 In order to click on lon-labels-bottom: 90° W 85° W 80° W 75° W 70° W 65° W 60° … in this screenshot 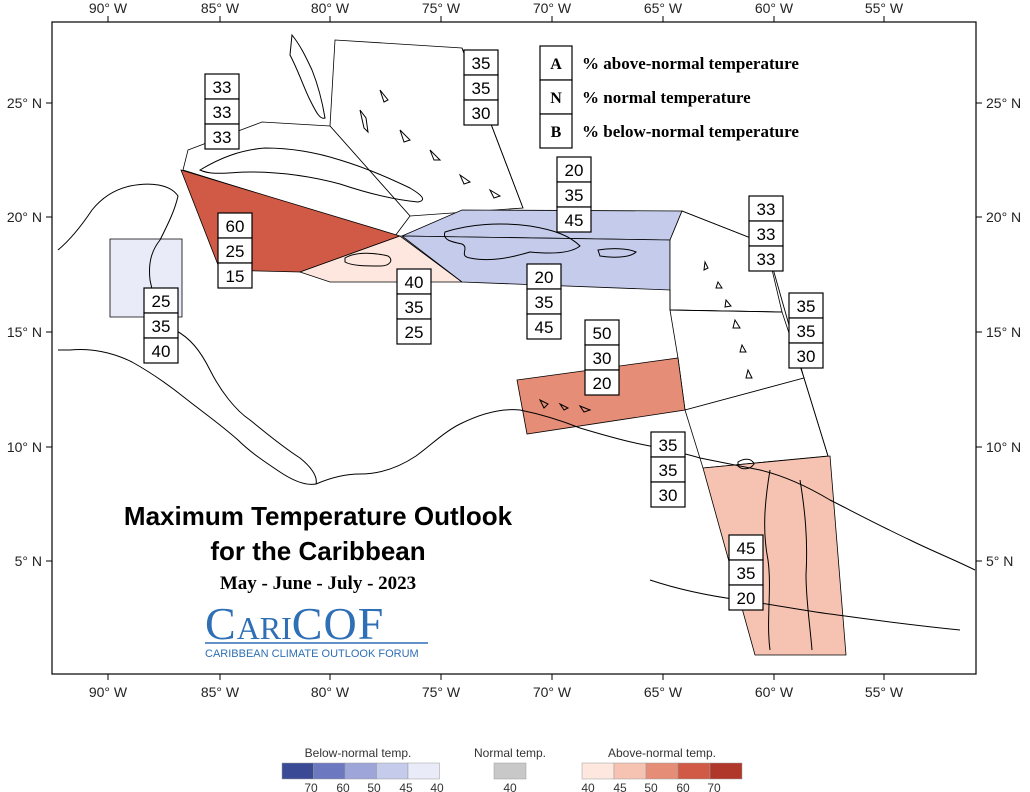, I will do `click(496, 692)`.